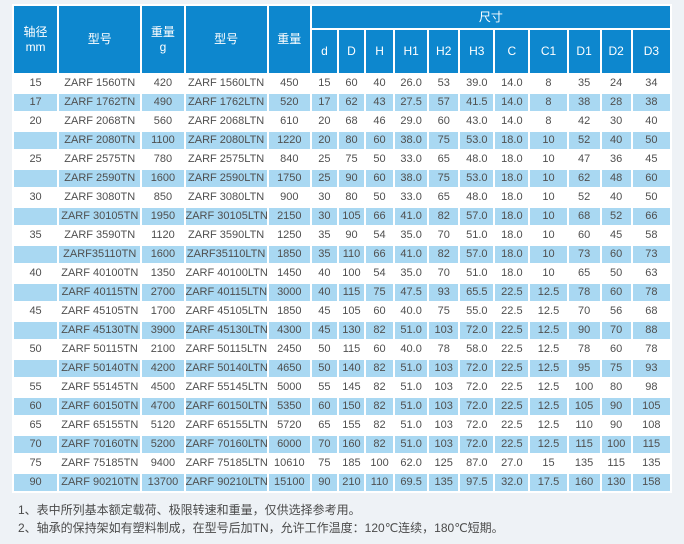 Image resolution: width=684 pixels, height=544 pixels. What do you see at coordinates (163, 46) in the screenshot?
I see `weight-label-line2: g` at bounding box center [163, 46].